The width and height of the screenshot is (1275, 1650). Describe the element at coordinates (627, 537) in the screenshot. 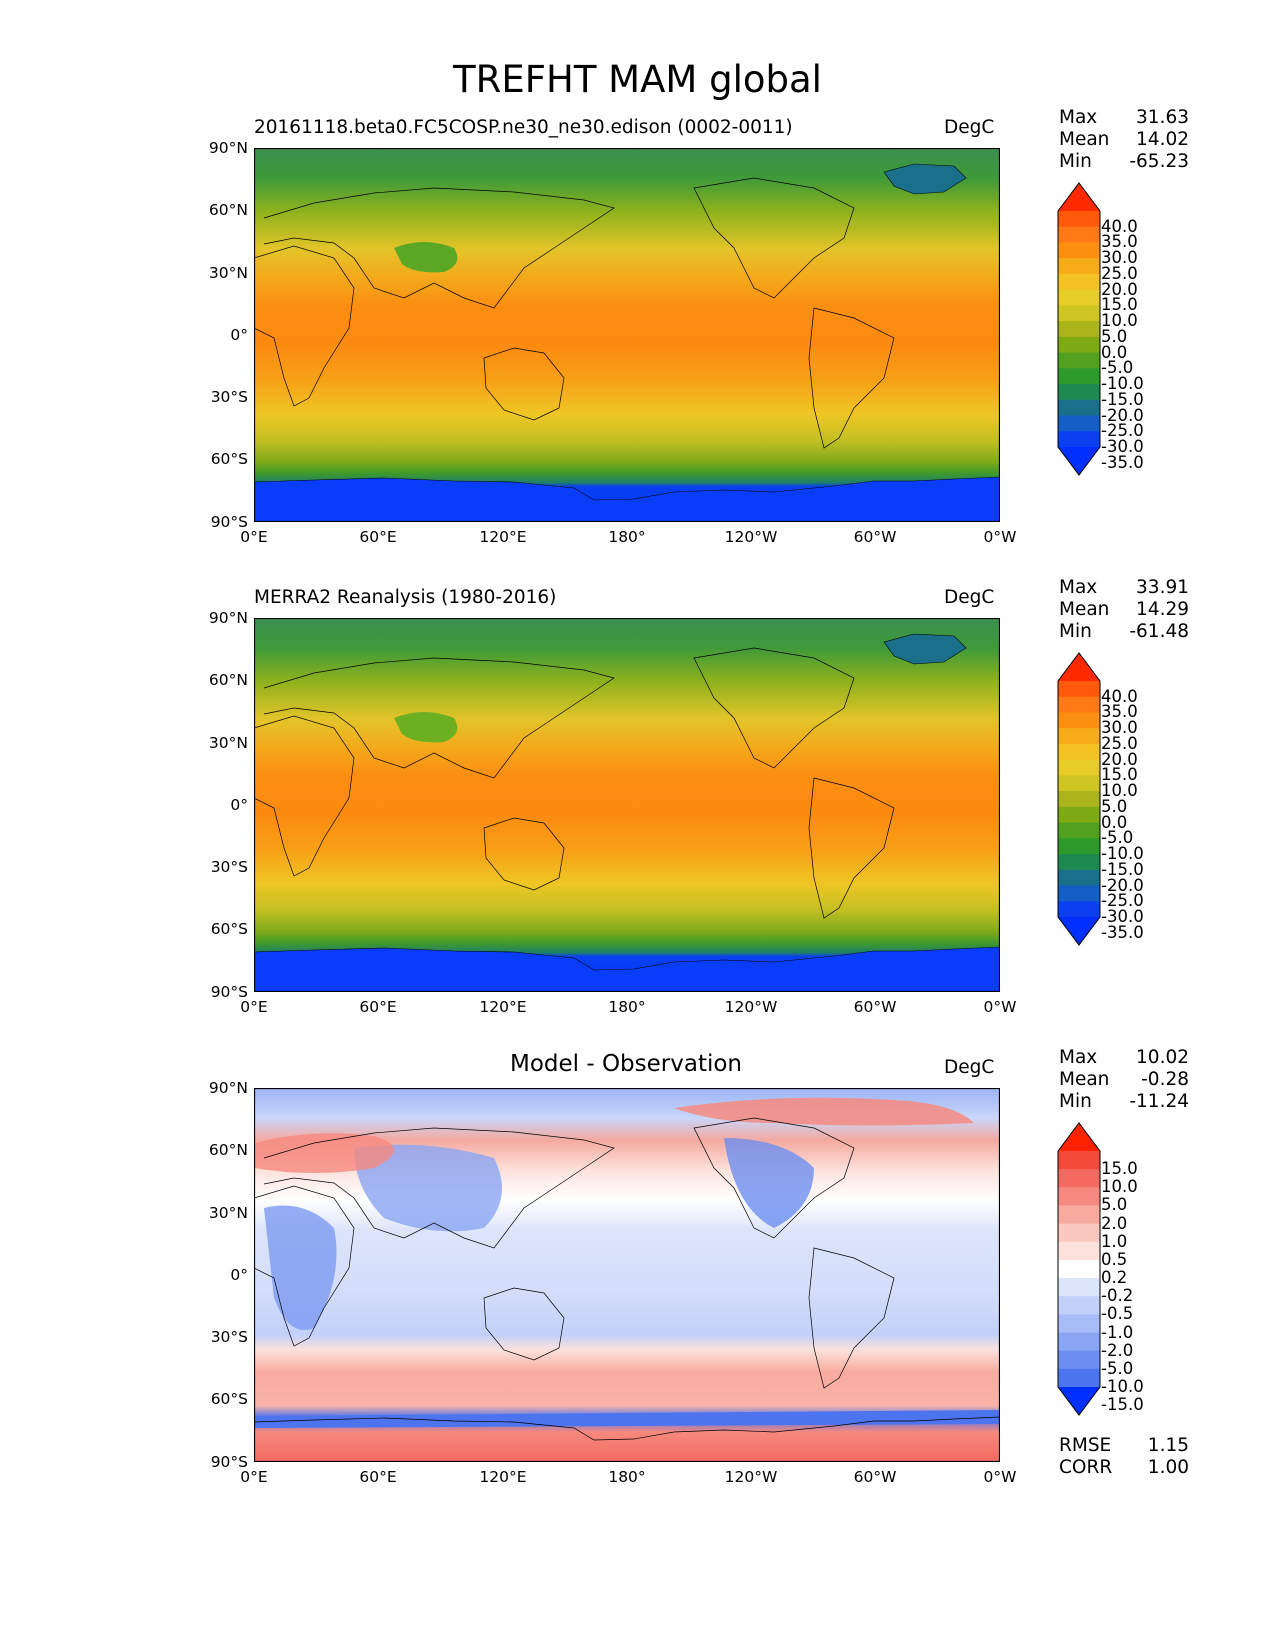

I see `lon-tick: 180°` at that location.